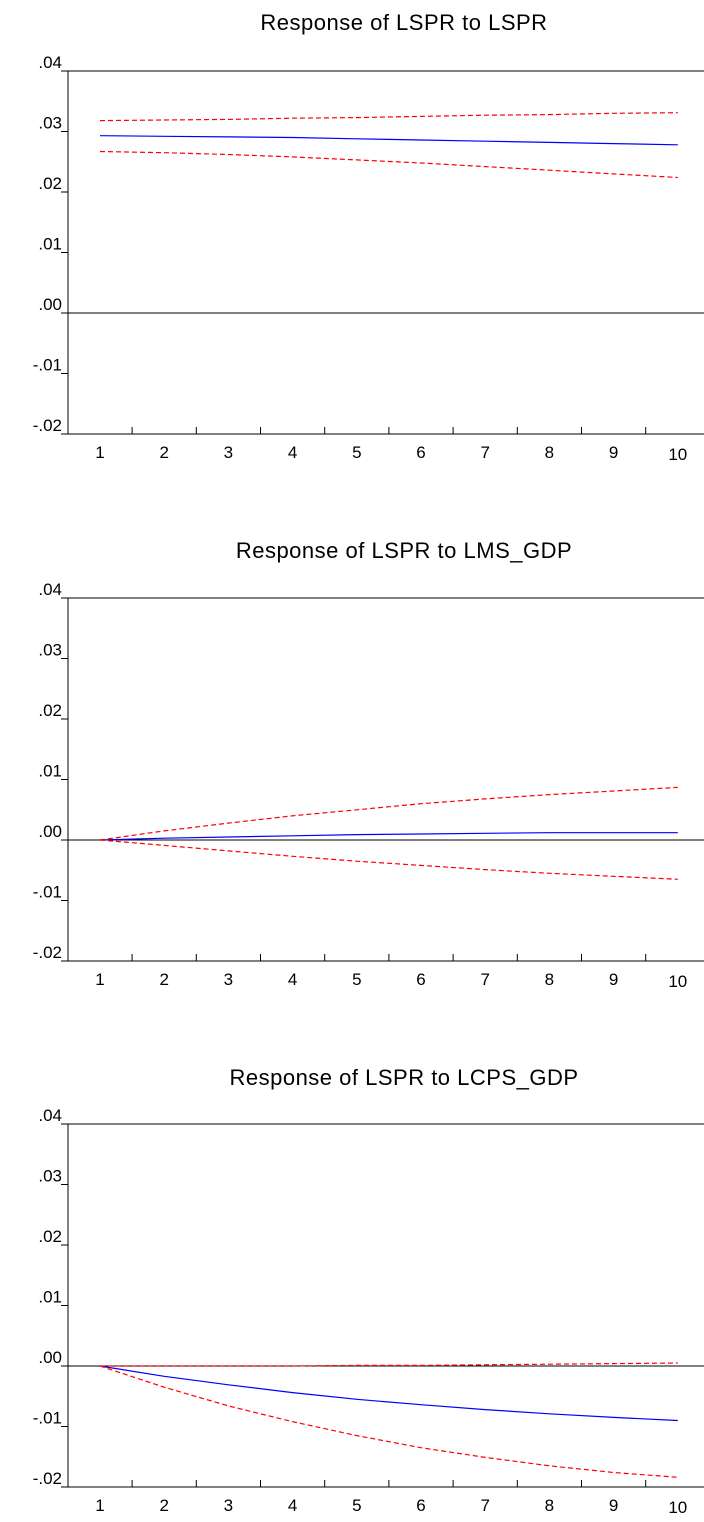 The width and height of the screenshot is (704, 1522). Describe the element at coordinates (403, 22) in the screenshot. I see `chart-title: Response of LSPR to LSPR` at that location.